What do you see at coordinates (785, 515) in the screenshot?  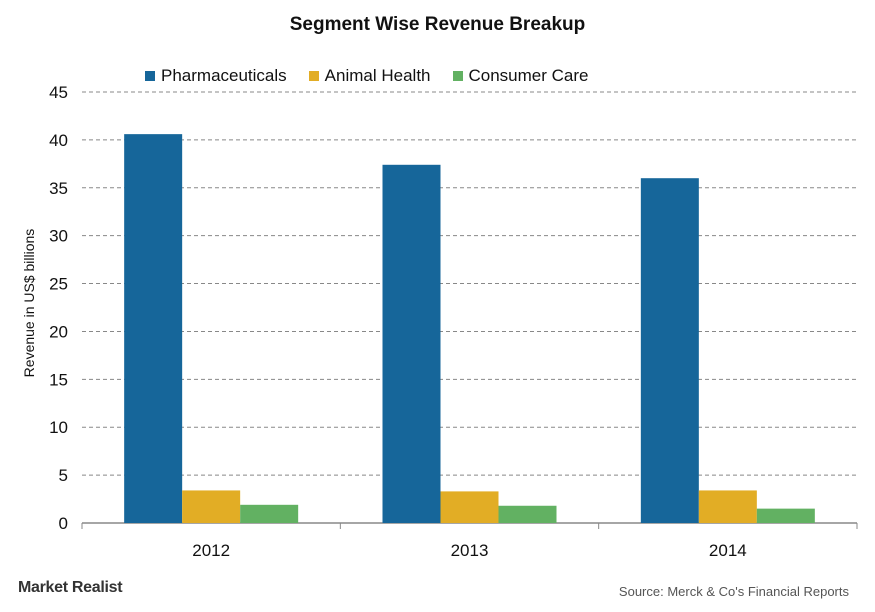 I see `bar-consumer-care-2014` at bounding box center [785, 515].